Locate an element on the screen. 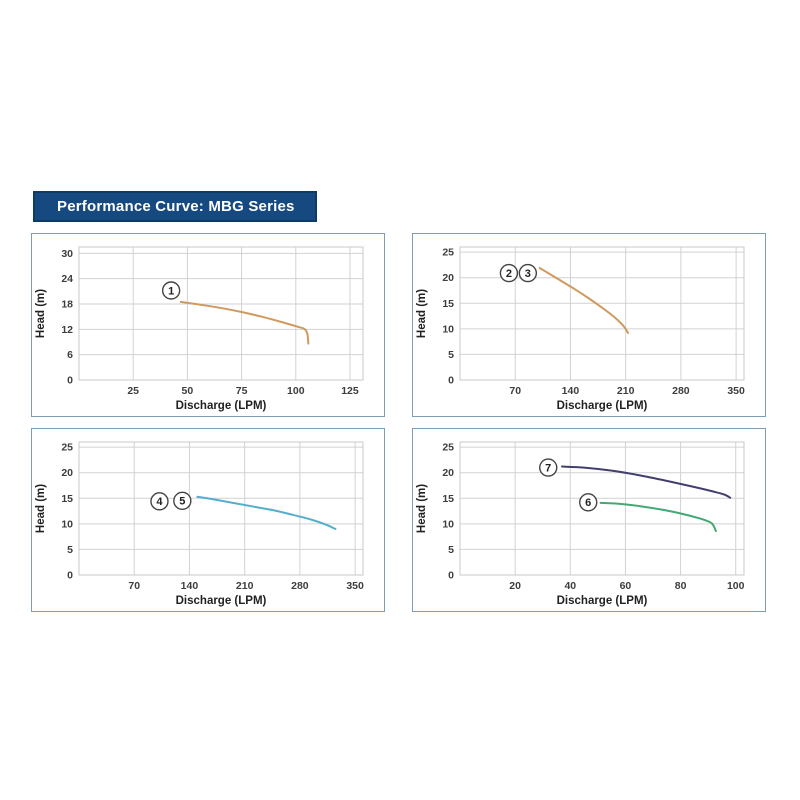 The image size is (800, 800). marker-number: 5 is located at coordinates (182, 502).